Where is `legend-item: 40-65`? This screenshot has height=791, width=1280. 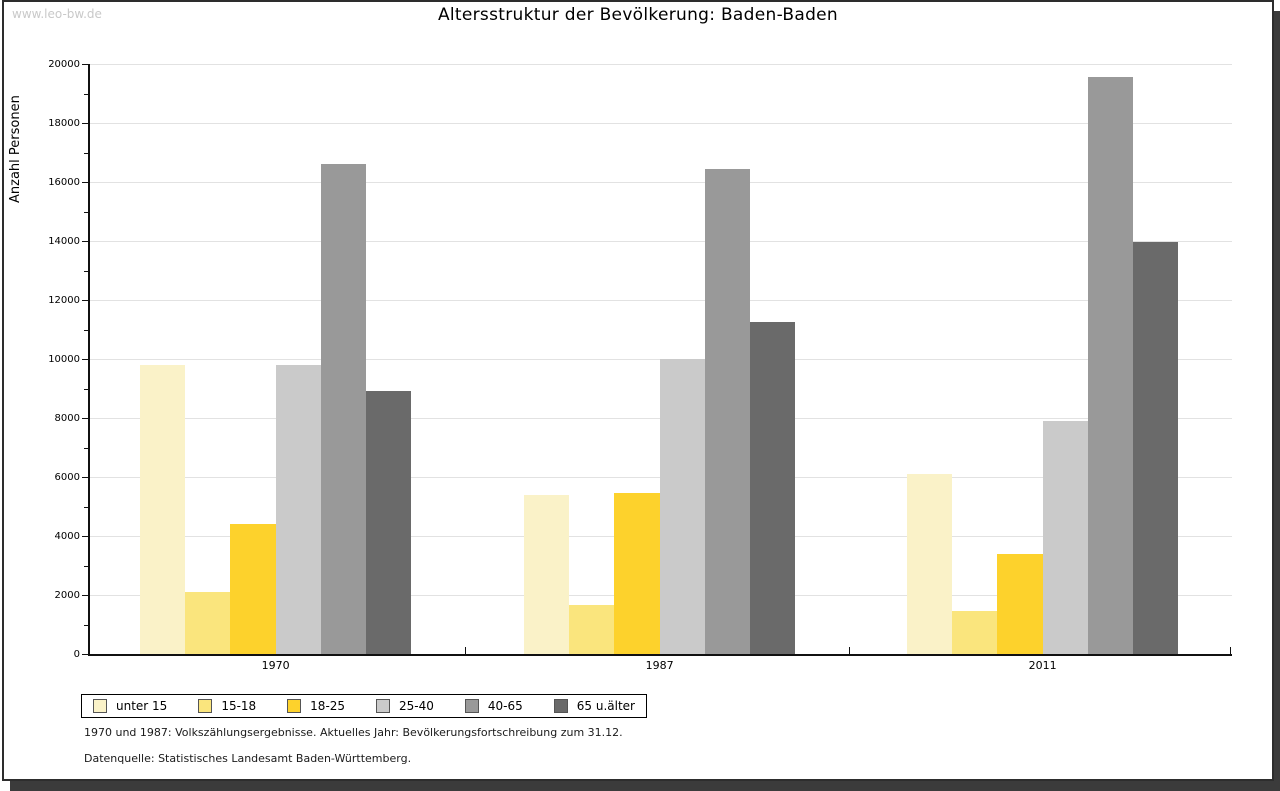
legend-item: 40-65 is located at coordinates (493, 706).